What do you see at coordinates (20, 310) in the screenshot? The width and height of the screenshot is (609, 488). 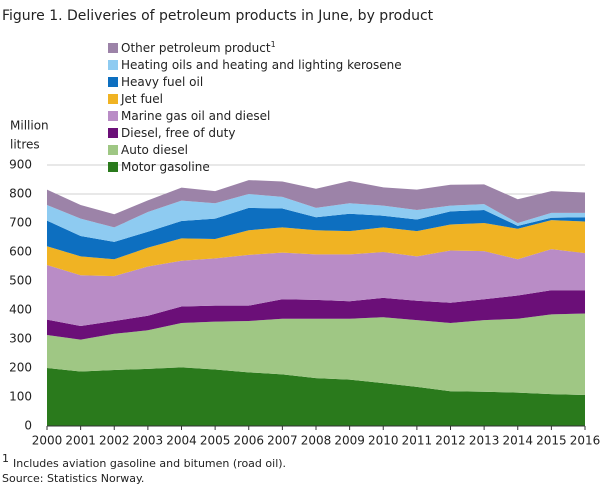 I see `y-tick-label: 400` at bounding box center [20, 310].